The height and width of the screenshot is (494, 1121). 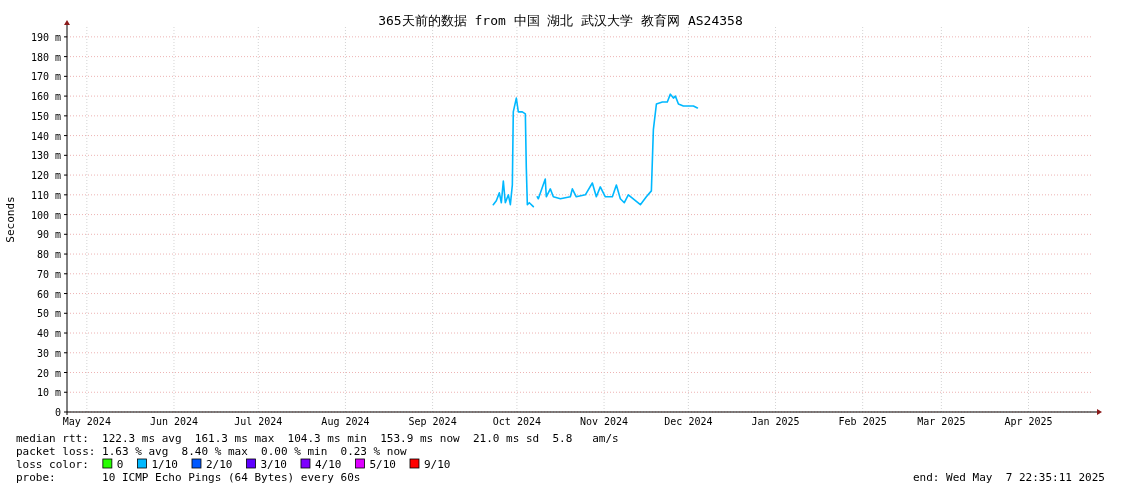 What do you see at coordinates (688, 421) in the screenshot?
I see `x-tick-label: Dec 2024` at bounding box center [688, 421].